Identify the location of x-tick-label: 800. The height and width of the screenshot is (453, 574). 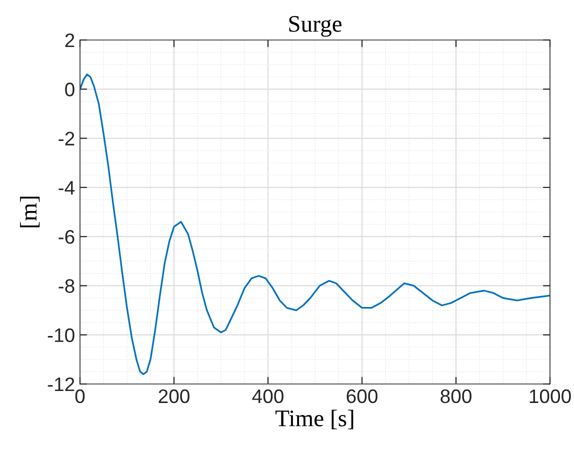
(456, 396).